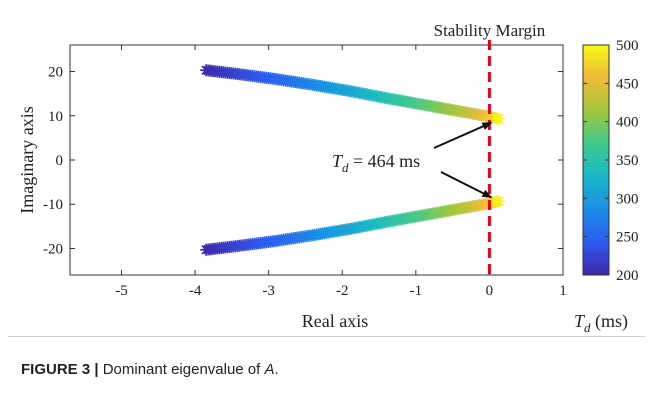 This screenshot has height=394, width=653. Describe the element at coordinates (627, 276) in the screenshot. I see `colorbar-tick-label: 200` at that location.